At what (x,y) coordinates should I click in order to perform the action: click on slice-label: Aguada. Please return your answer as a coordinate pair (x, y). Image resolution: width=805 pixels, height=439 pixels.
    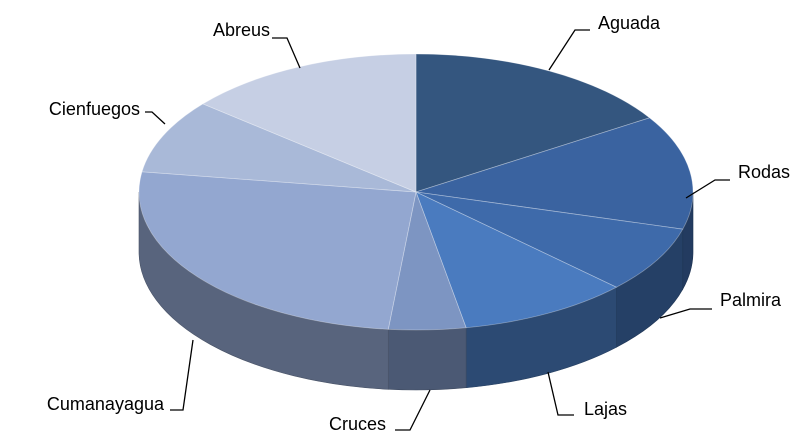
    Looking at the image, I should click on (629, 23).